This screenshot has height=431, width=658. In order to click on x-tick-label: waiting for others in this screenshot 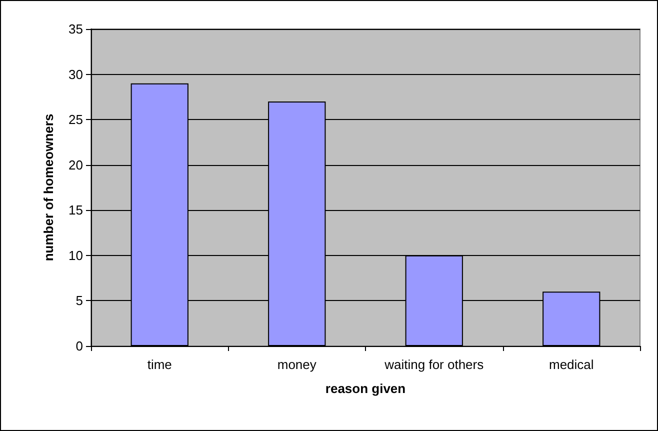, I will do `click(434, 364)`.